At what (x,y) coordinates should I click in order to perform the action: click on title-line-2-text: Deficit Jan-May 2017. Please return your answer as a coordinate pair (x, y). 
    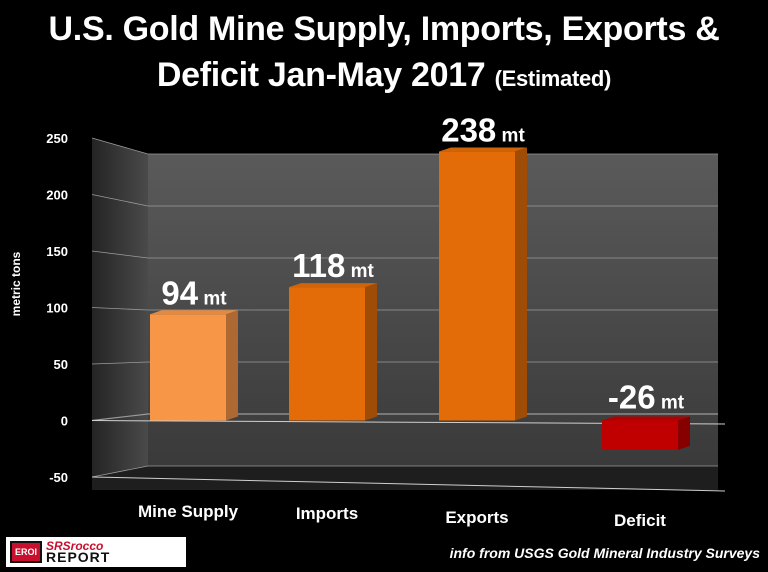
    Looking at the image, I should click on (321, 75).